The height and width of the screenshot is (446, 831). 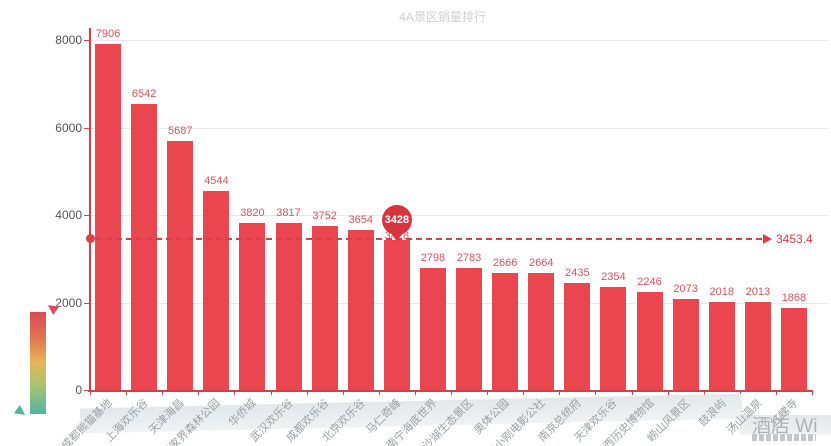 What do you see at coordinates (433, 257) in the screenshot?
I see `bar-value-label: 2798` at bounding box center [433, 257].